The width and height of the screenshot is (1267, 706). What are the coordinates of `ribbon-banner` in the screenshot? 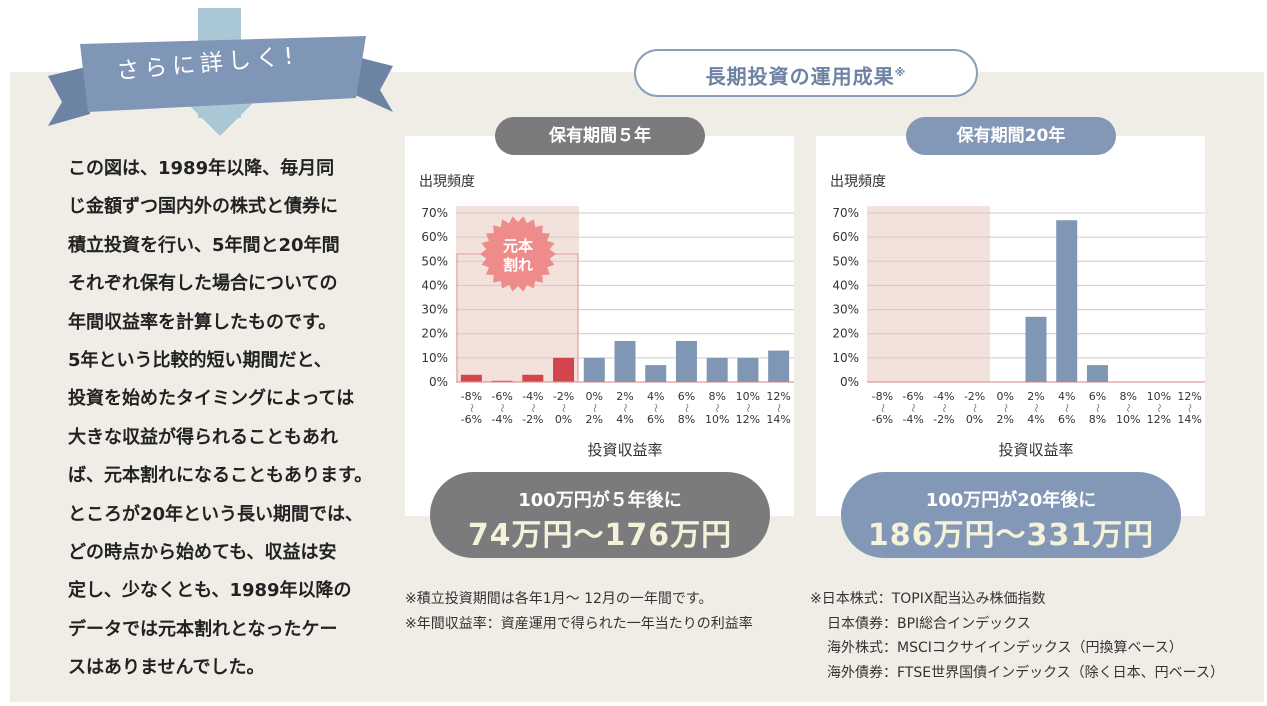 It's located at (220, 81).